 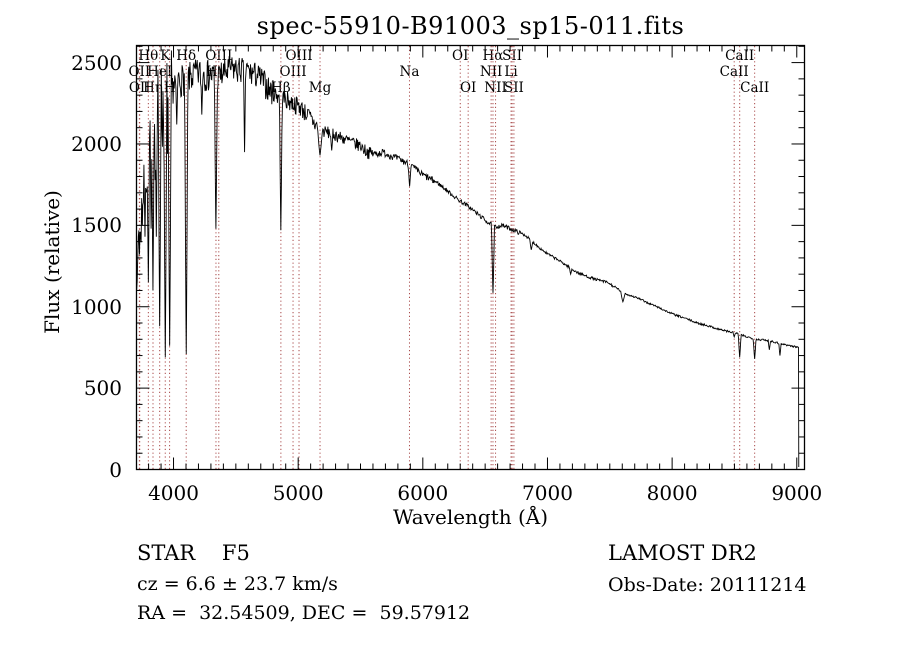 I want to click on line-label-NII: NII, so click(x=491, y=72).